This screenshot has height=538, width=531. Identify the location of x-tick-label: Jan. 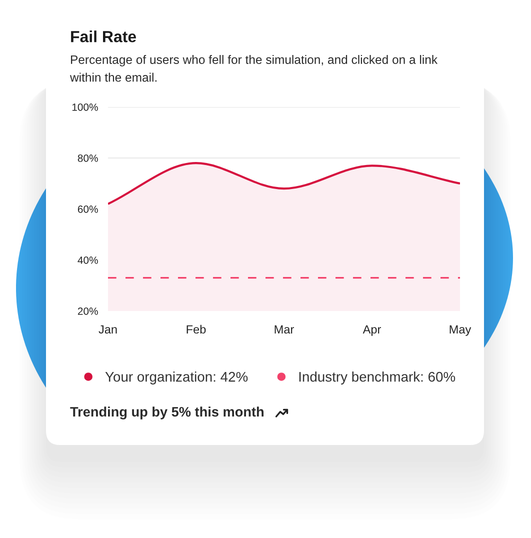
(107, 329).